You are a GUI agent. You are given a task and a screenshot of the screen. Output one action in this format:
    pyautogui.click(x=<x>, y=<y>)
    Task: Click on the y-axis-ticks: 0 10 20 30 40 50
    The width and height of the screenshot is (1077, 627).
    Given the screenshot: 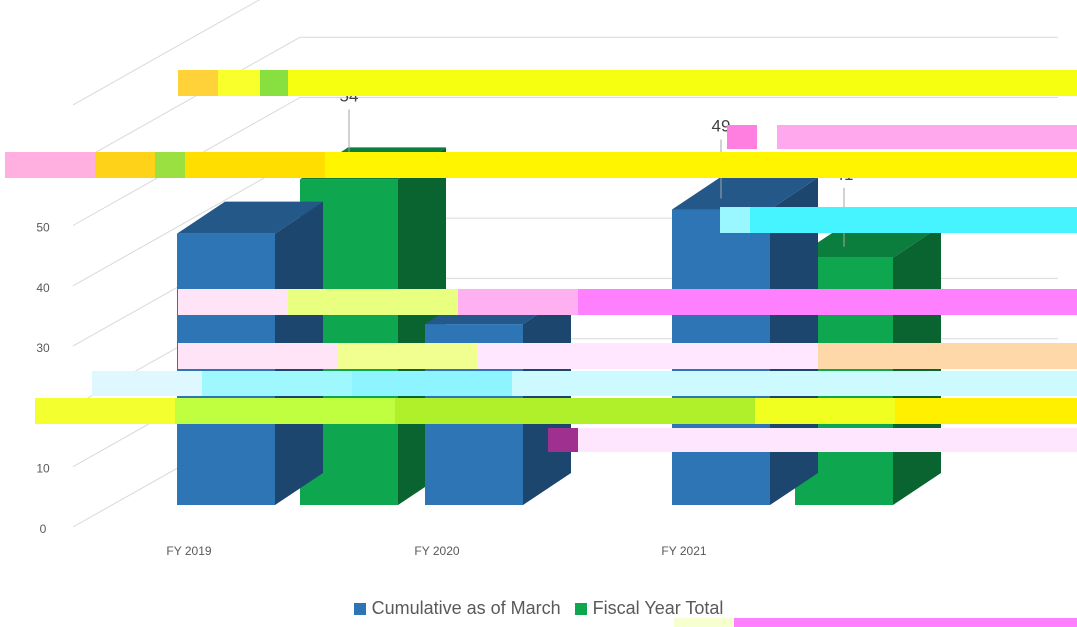 What is the action you would take?
    pyautogui.click(x=43, y=379)
    